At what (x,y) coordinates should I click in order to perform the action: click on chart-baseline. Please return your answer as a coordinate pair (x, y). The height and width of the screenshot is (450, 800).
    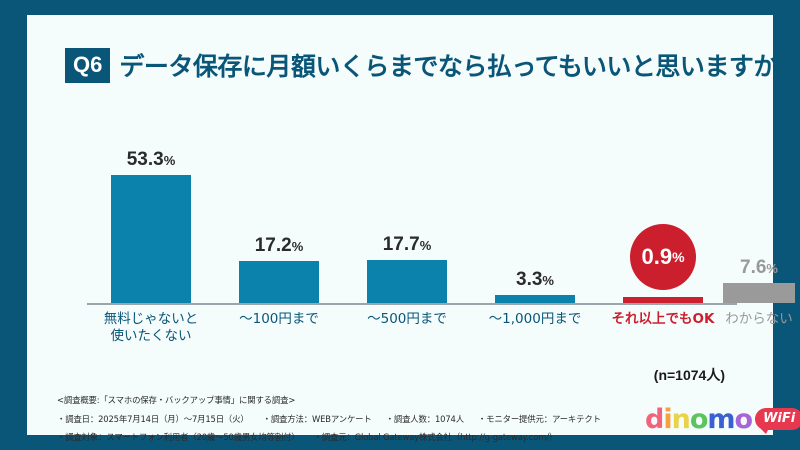
    Looking at the image, I should click on (412, 304).